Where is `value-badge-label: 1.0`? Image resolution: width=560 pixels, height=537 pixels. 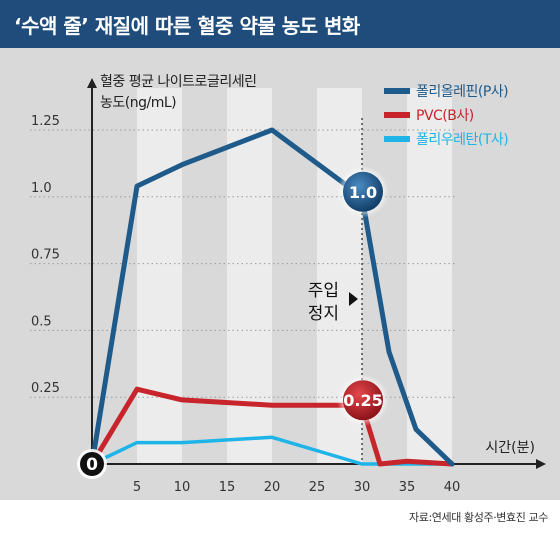
value-badge-label: 1.0 is located at coordinates (363, 192).